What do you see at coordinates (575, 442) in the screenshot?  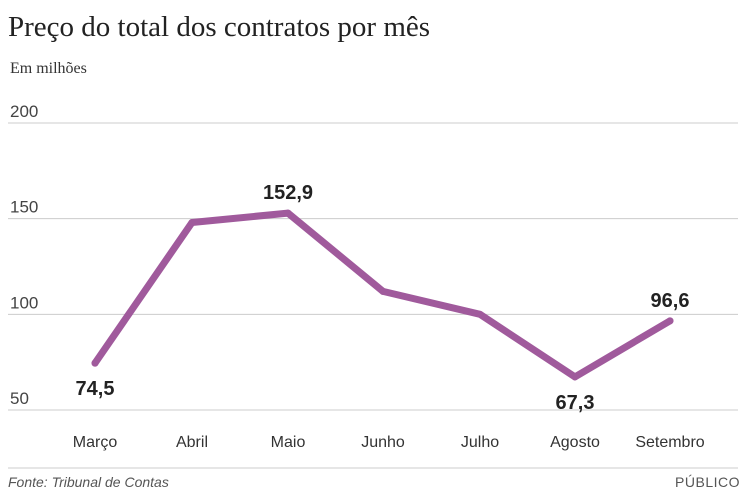 I see `x-tick-label: Agosto` at bounding box center [575, 442].